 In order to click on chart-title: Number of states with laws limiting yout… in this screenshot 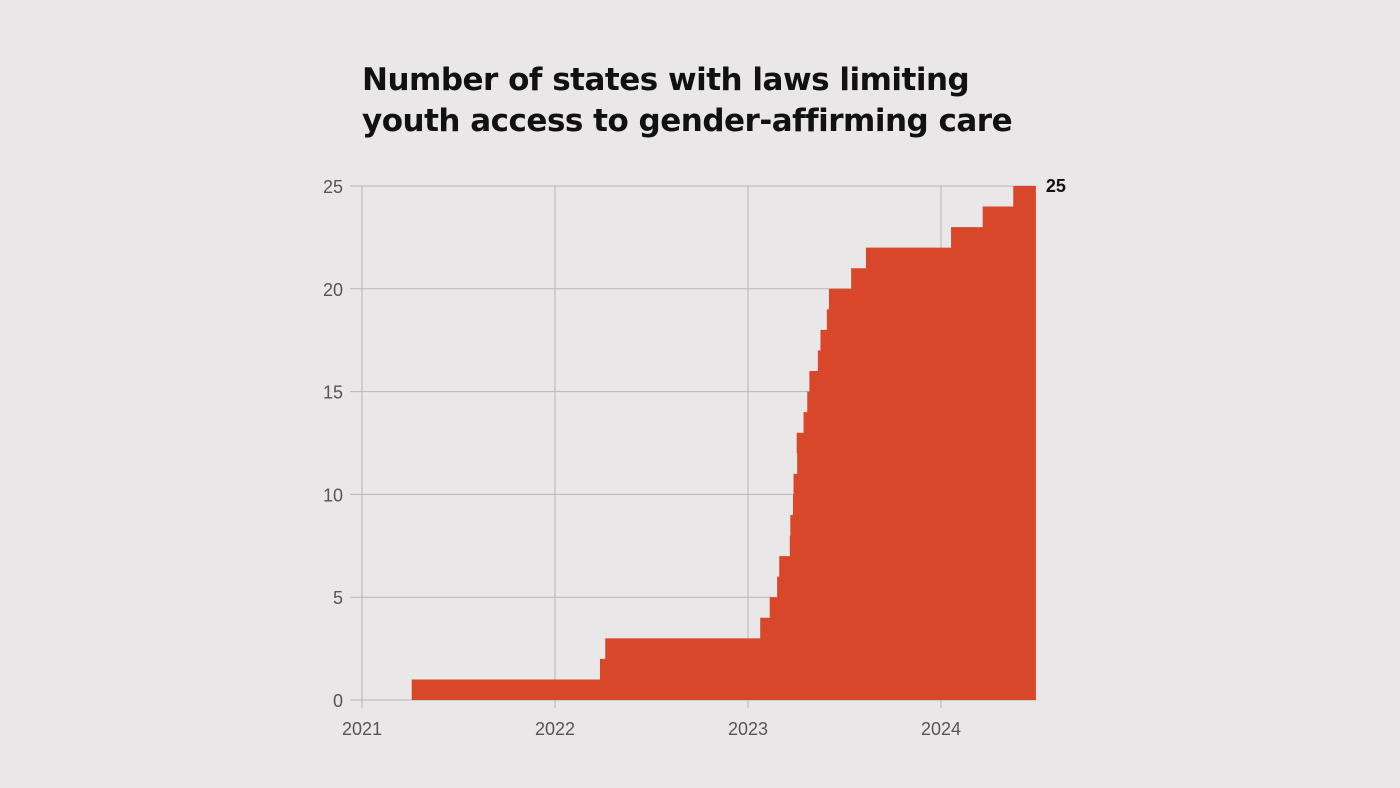, I will do `click(687, 100)`.